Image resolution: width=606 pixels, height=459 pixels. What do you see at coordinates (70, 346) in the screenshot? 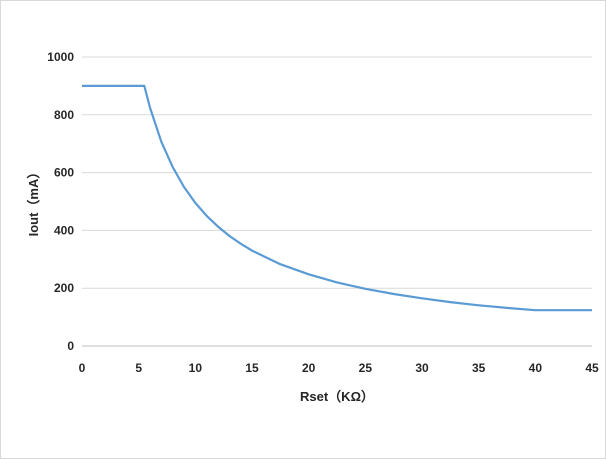
I see `y-tick-label: 0` at bounding box center [70, 346].